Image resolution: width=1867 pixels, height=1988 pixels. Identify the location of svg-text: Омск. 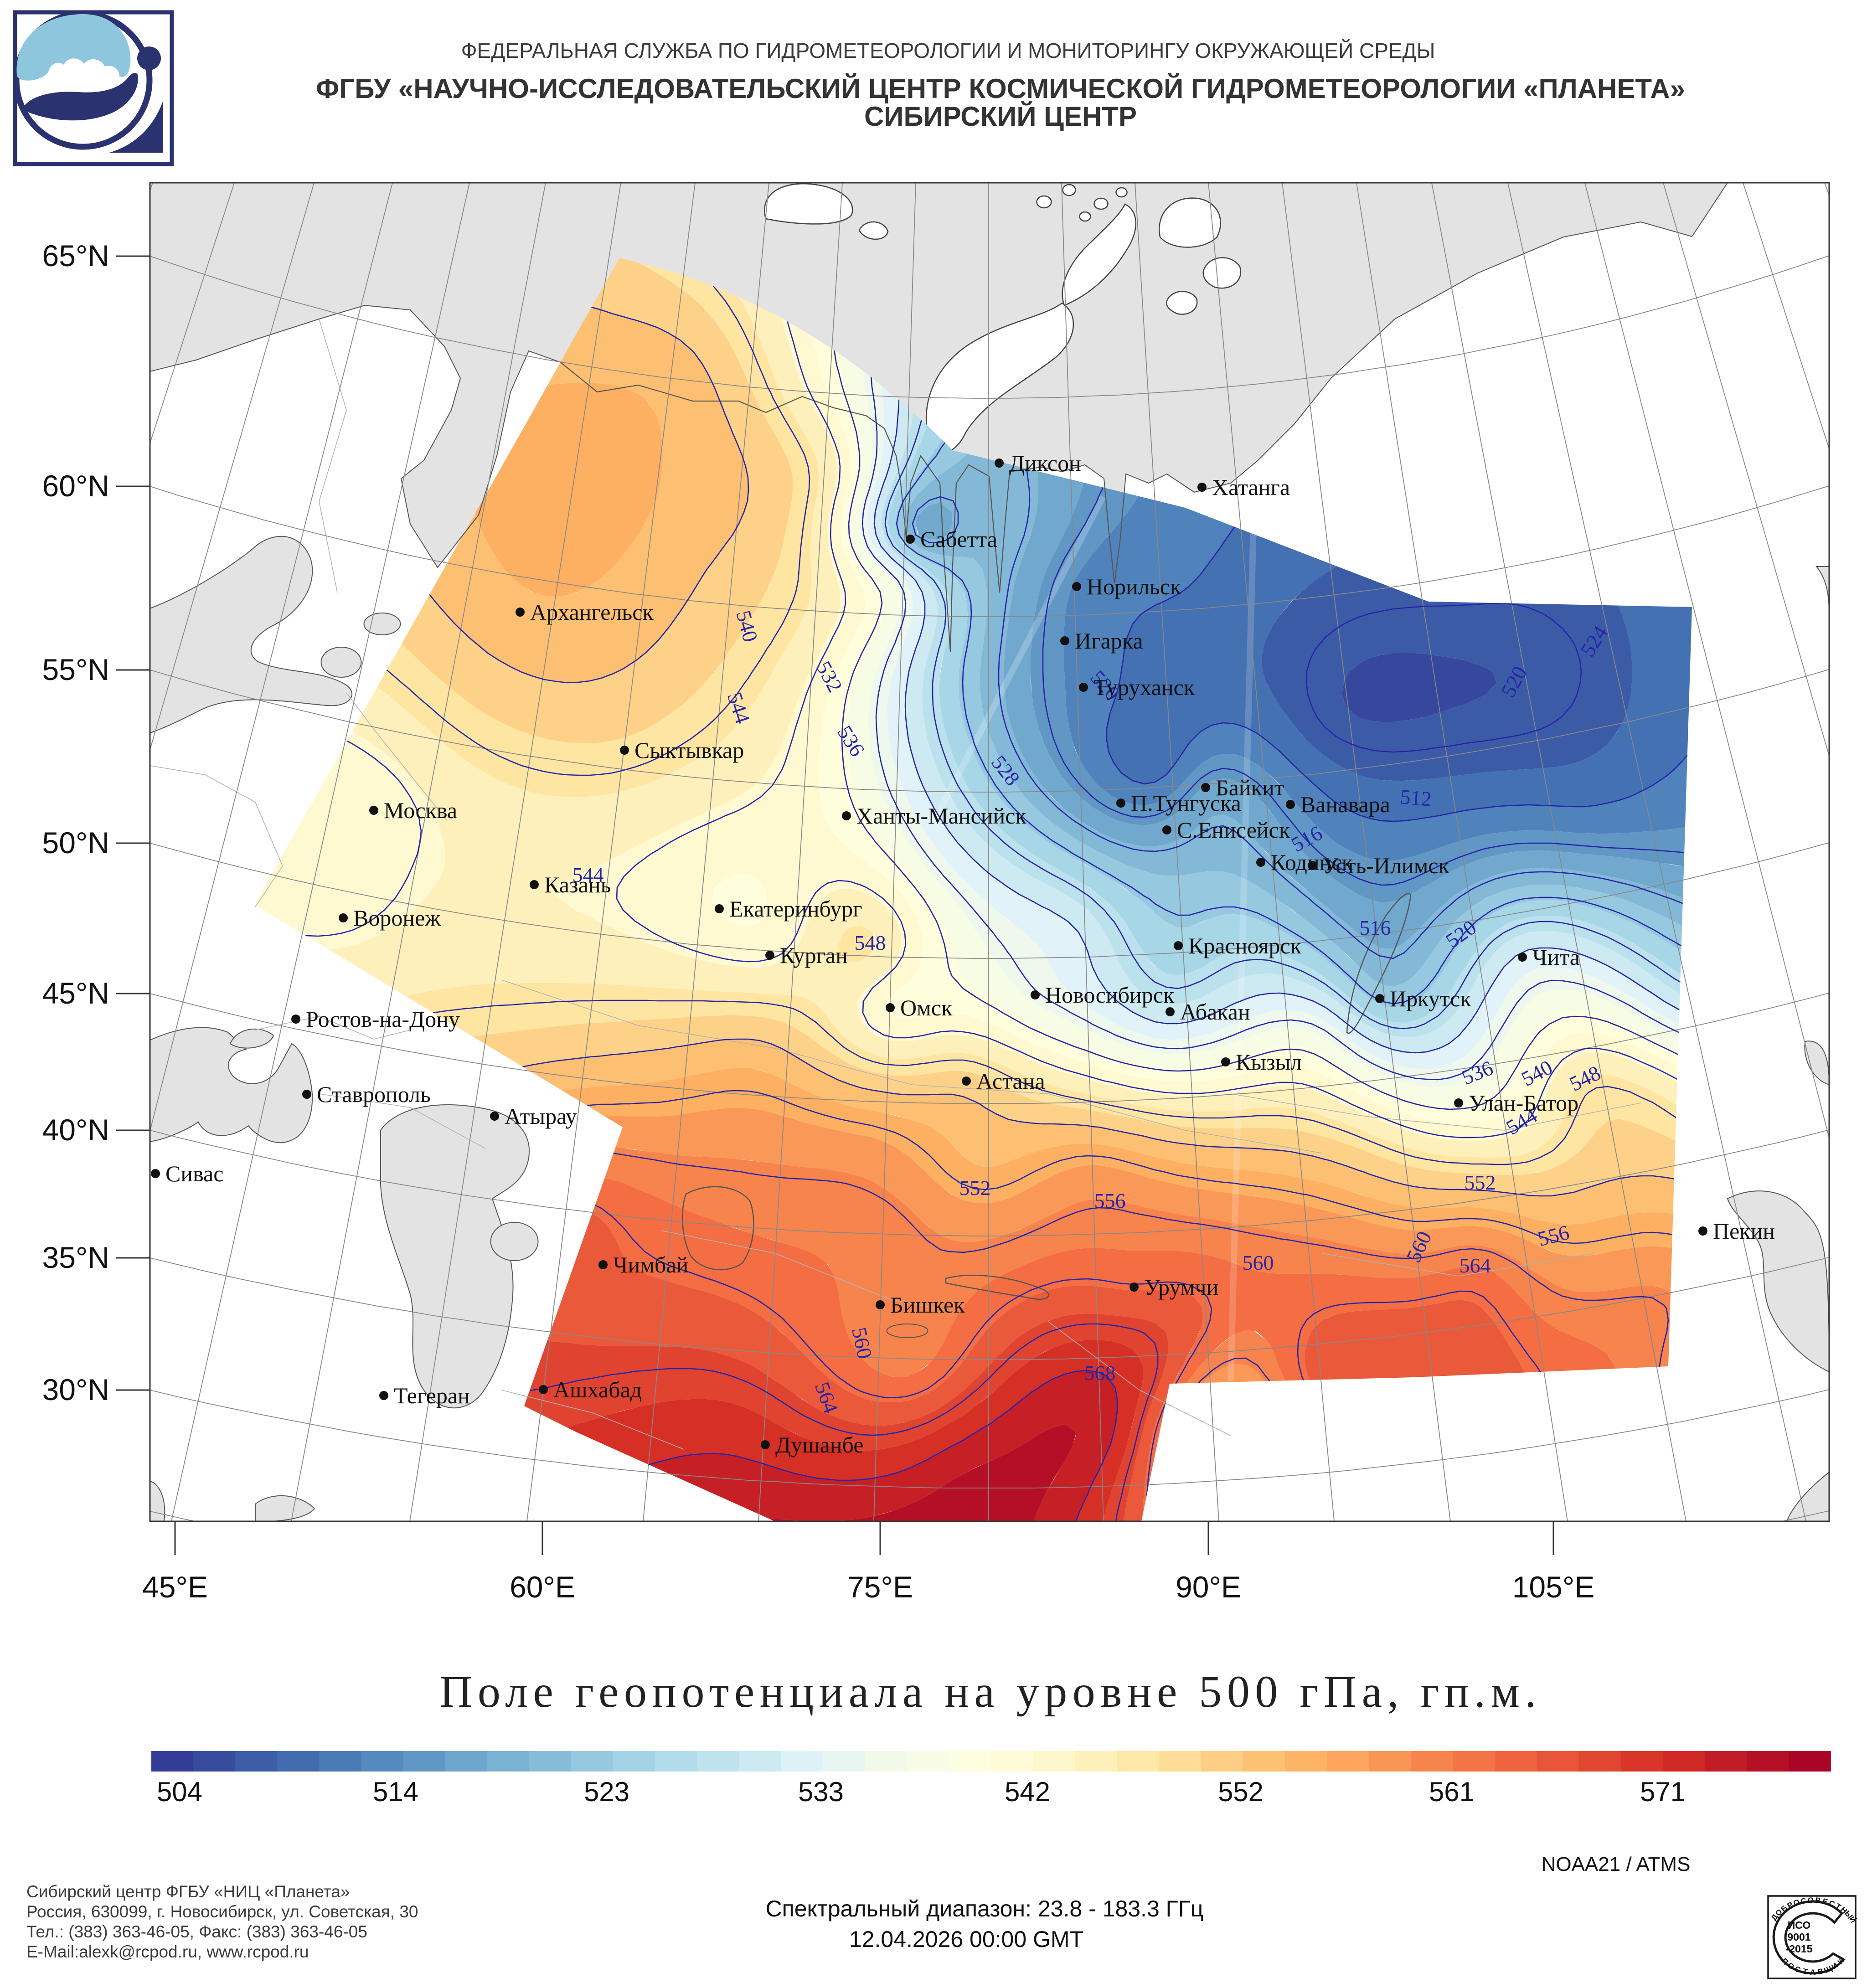
(926, 1008).